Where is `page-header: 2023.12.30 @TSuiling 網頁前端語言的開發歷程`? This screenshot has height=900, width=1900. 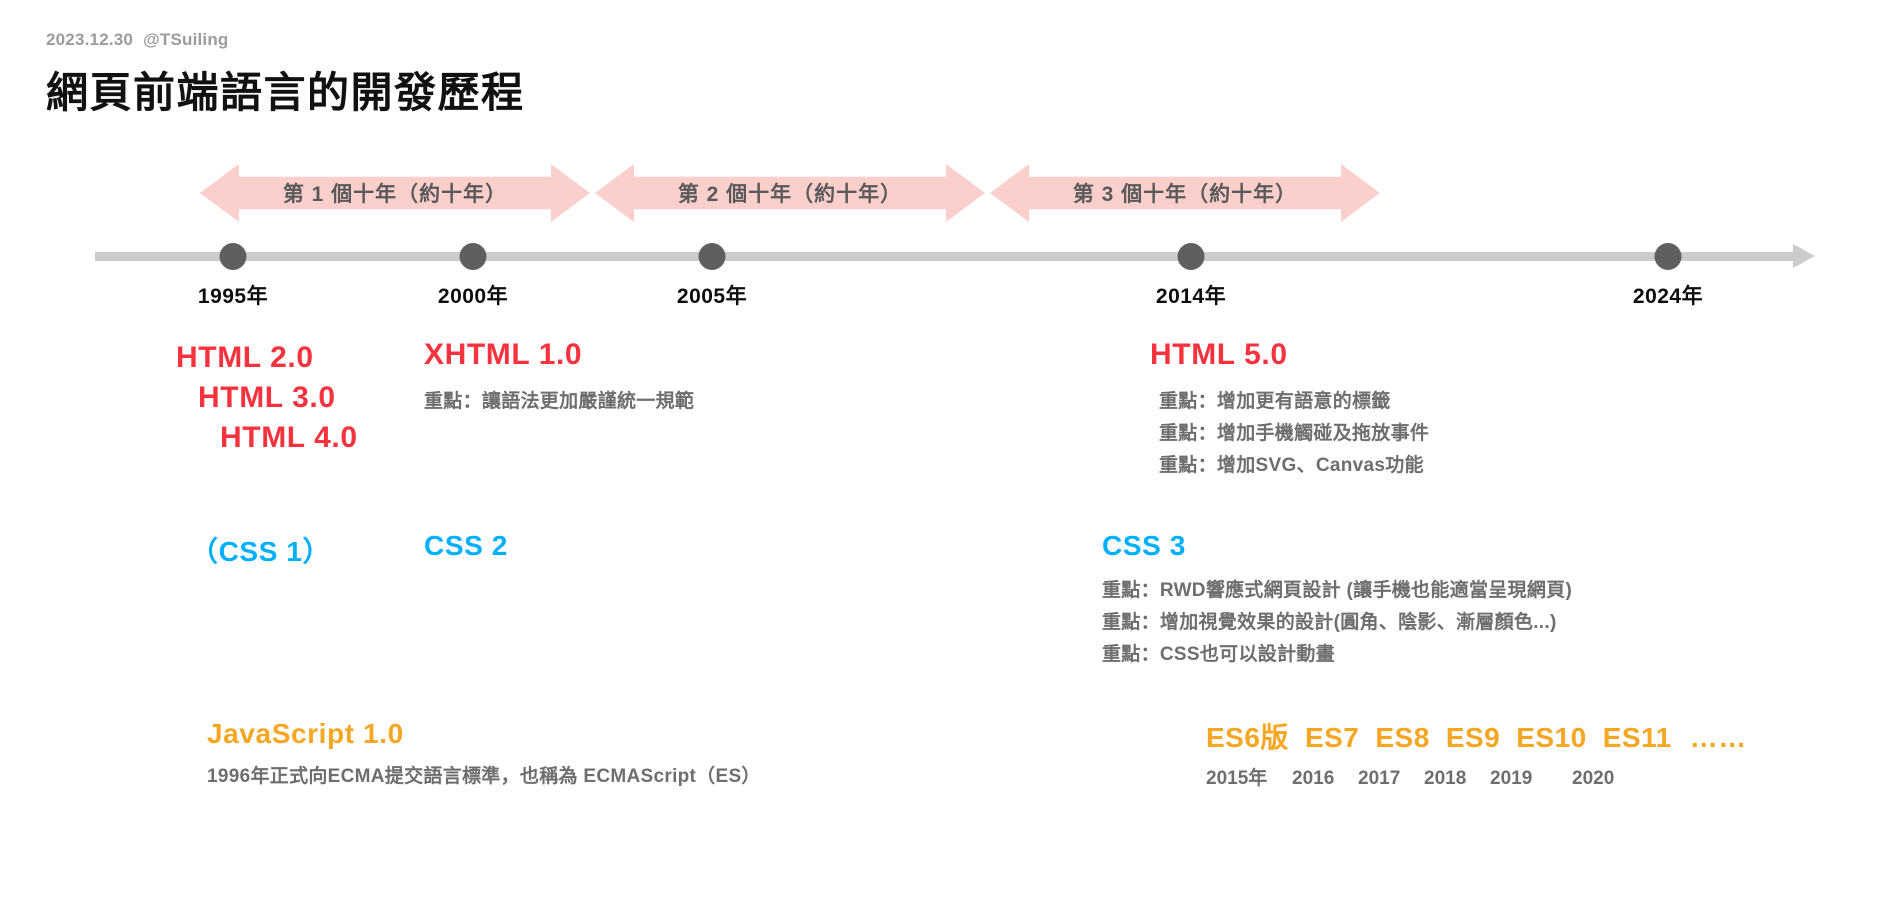 page-header: 2023.12.30 @TSuiling 網頁前端語言的開發歷程 is located at coordinates (285, 75).